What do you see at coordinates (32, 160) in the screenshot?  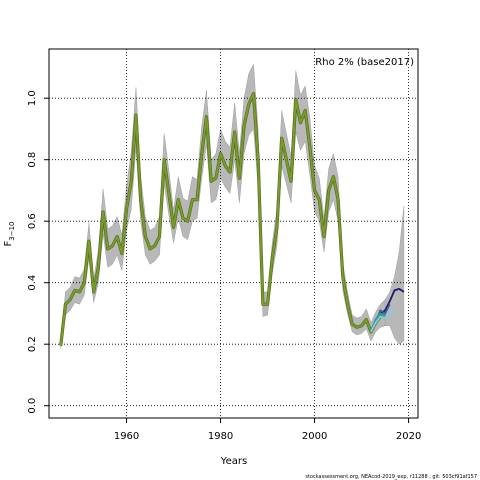 I see `y-tick-label: 0.8` at bounding box center [32, 160].